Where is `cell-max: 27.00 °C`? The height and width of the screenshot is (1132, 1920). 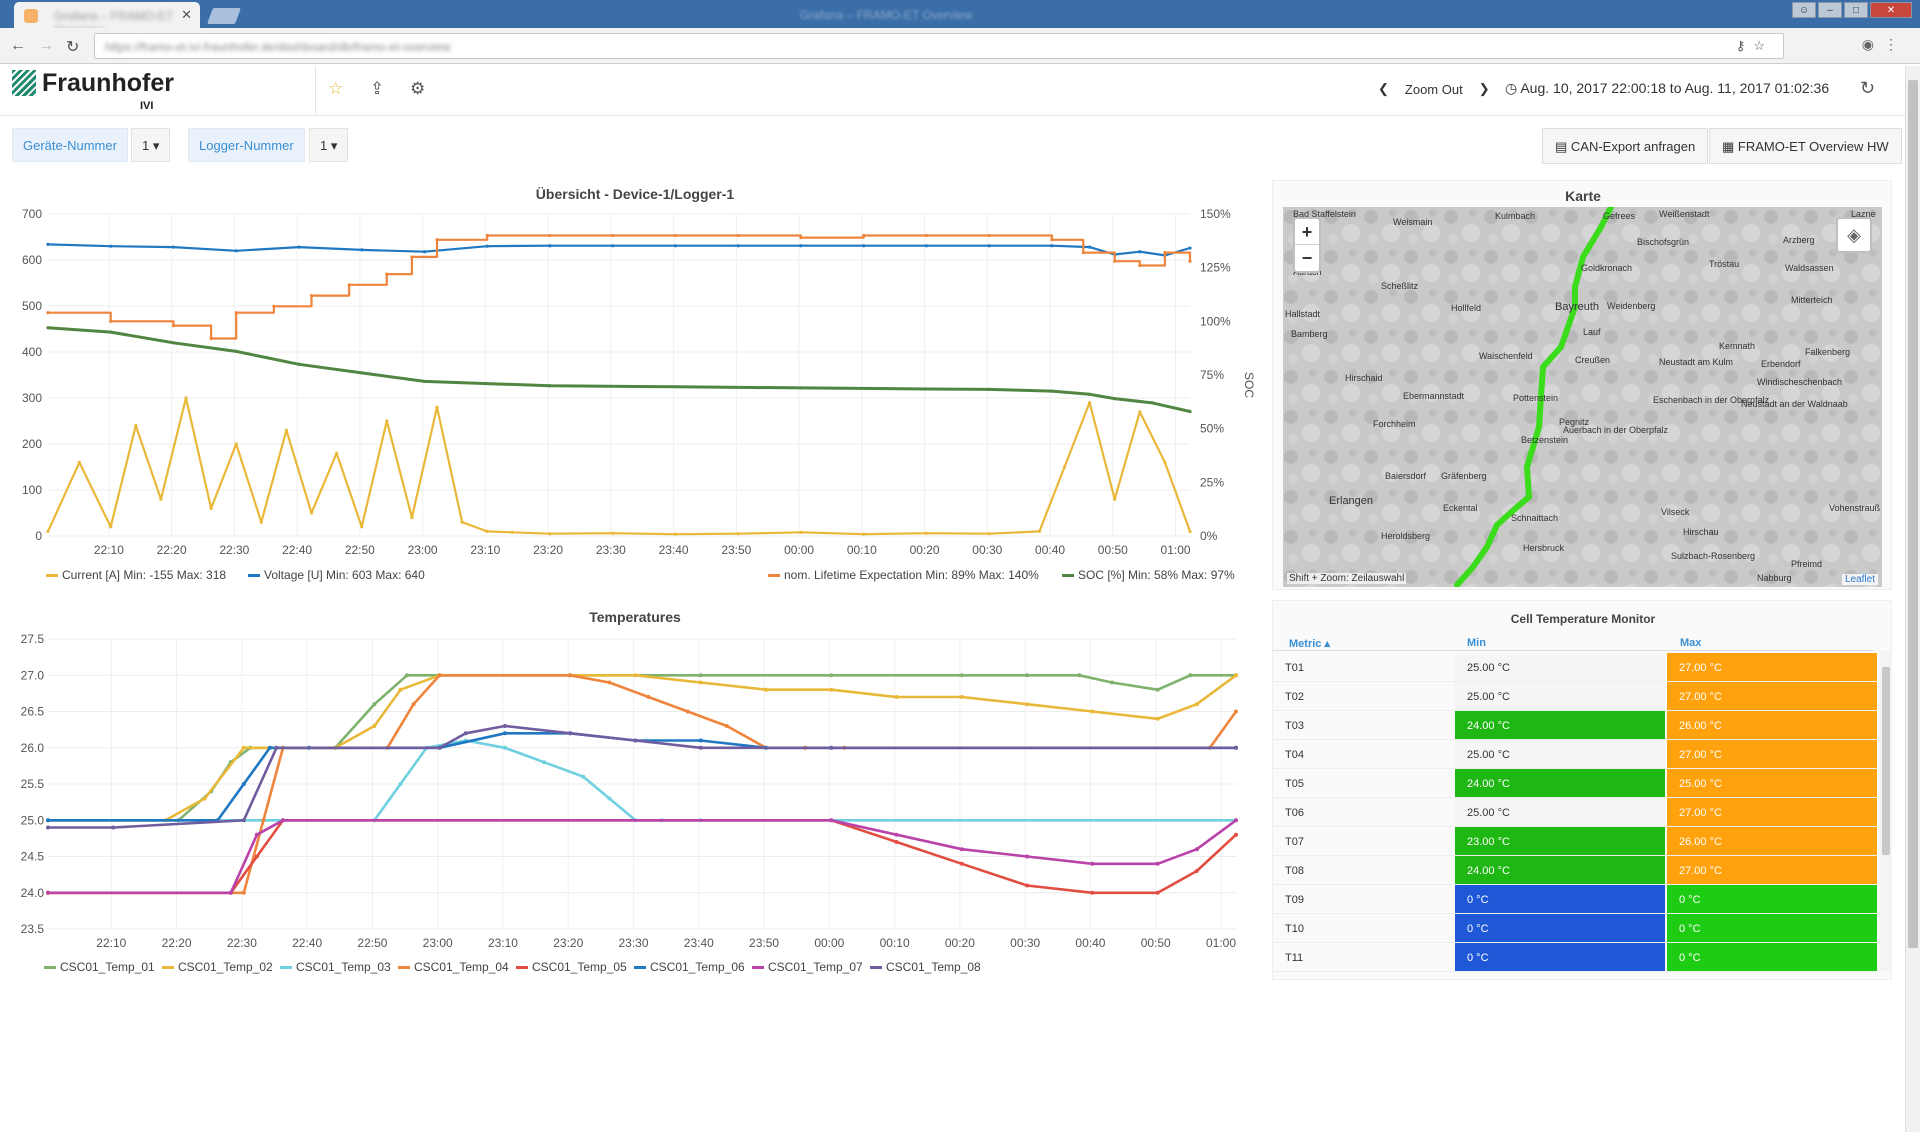 cell-max: 27.00 °C is located at coordinates (1772, 696).